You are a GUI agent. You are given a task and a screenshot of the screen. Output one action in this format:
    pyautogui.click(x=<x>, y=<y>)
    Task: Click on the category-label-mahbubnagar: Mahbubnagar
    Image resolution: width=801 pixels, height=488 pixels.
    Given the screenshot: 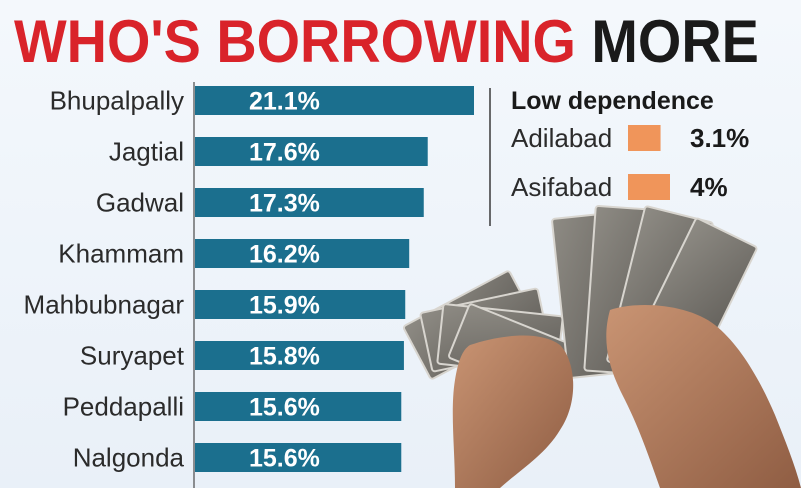 What is the action you would take?
    pyautogui.click(x=104, y=305)
    